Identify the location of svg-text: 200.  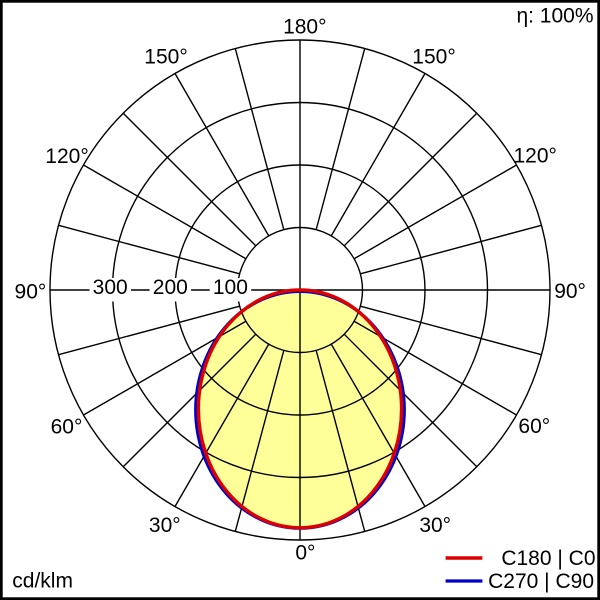
(170, 287).